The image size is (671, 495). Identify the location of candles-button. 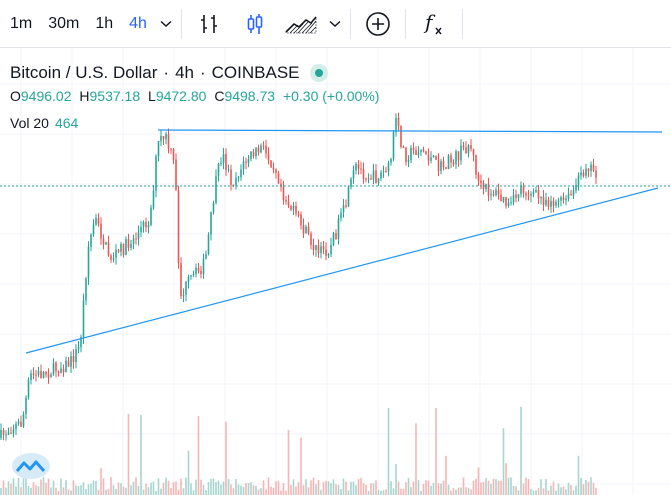
(255, 24).